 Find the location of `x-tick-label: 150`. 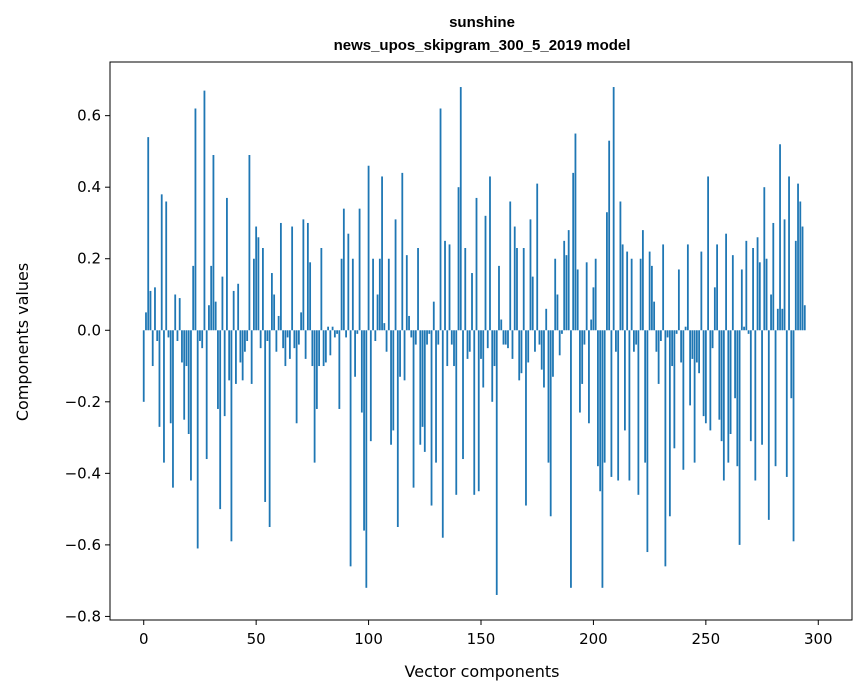

x-tick-label: 150 is located at coordinates (481, 639).